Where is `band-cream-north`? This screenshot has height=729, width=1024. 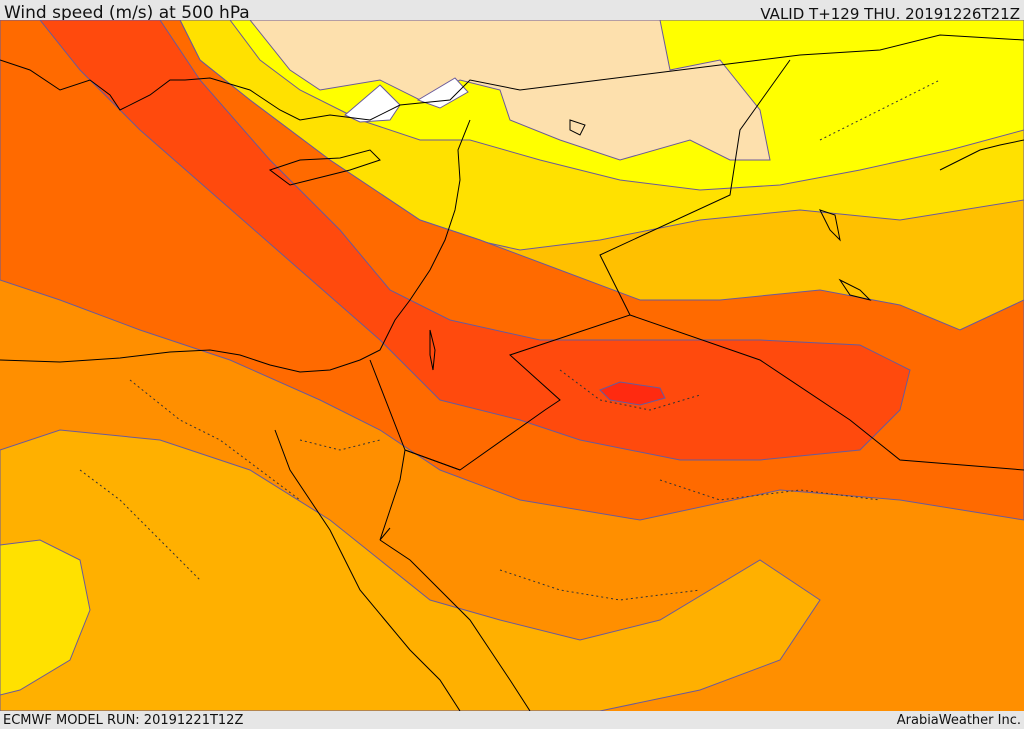 band-cream-north is located at coordinates (510, 90).